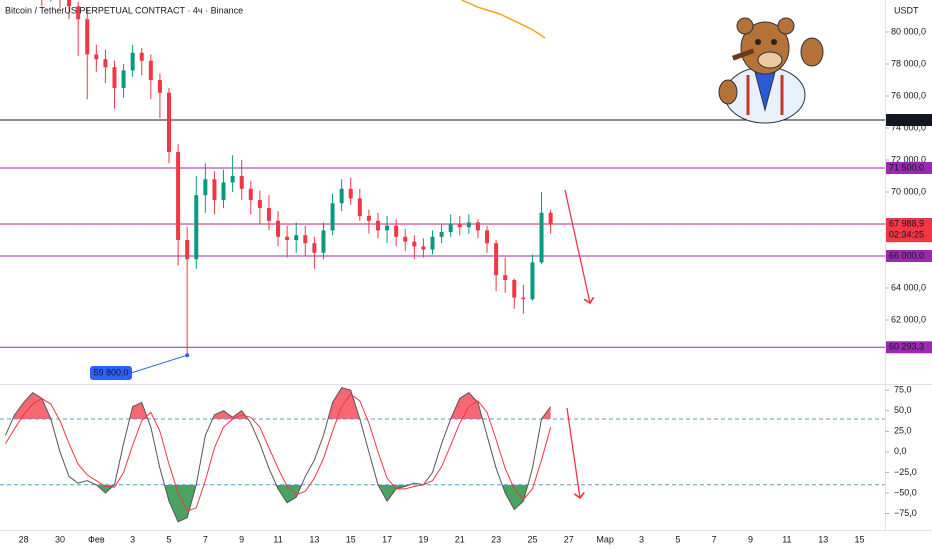 The image size is (932, 550). What do you see at coordinates (908, 127) in the screenshot?
I see `y-tick-label: 74 000,0` at bounding box center [908, 127].